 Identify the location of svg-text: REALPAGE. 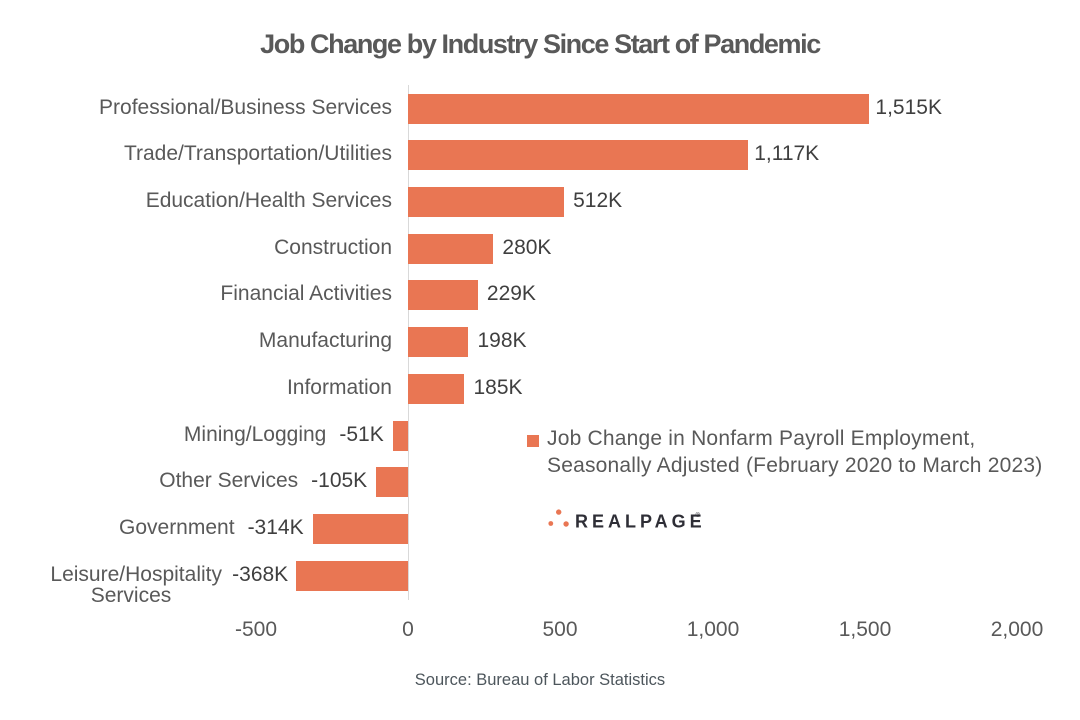
(640, 521).